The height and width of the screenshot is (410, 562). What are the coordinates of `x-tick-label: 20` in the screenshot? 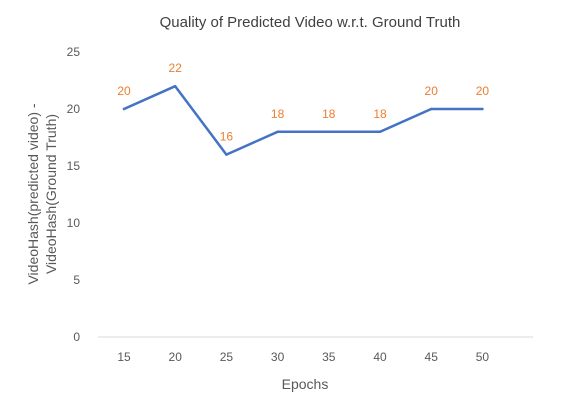 It's located at (176, 357).